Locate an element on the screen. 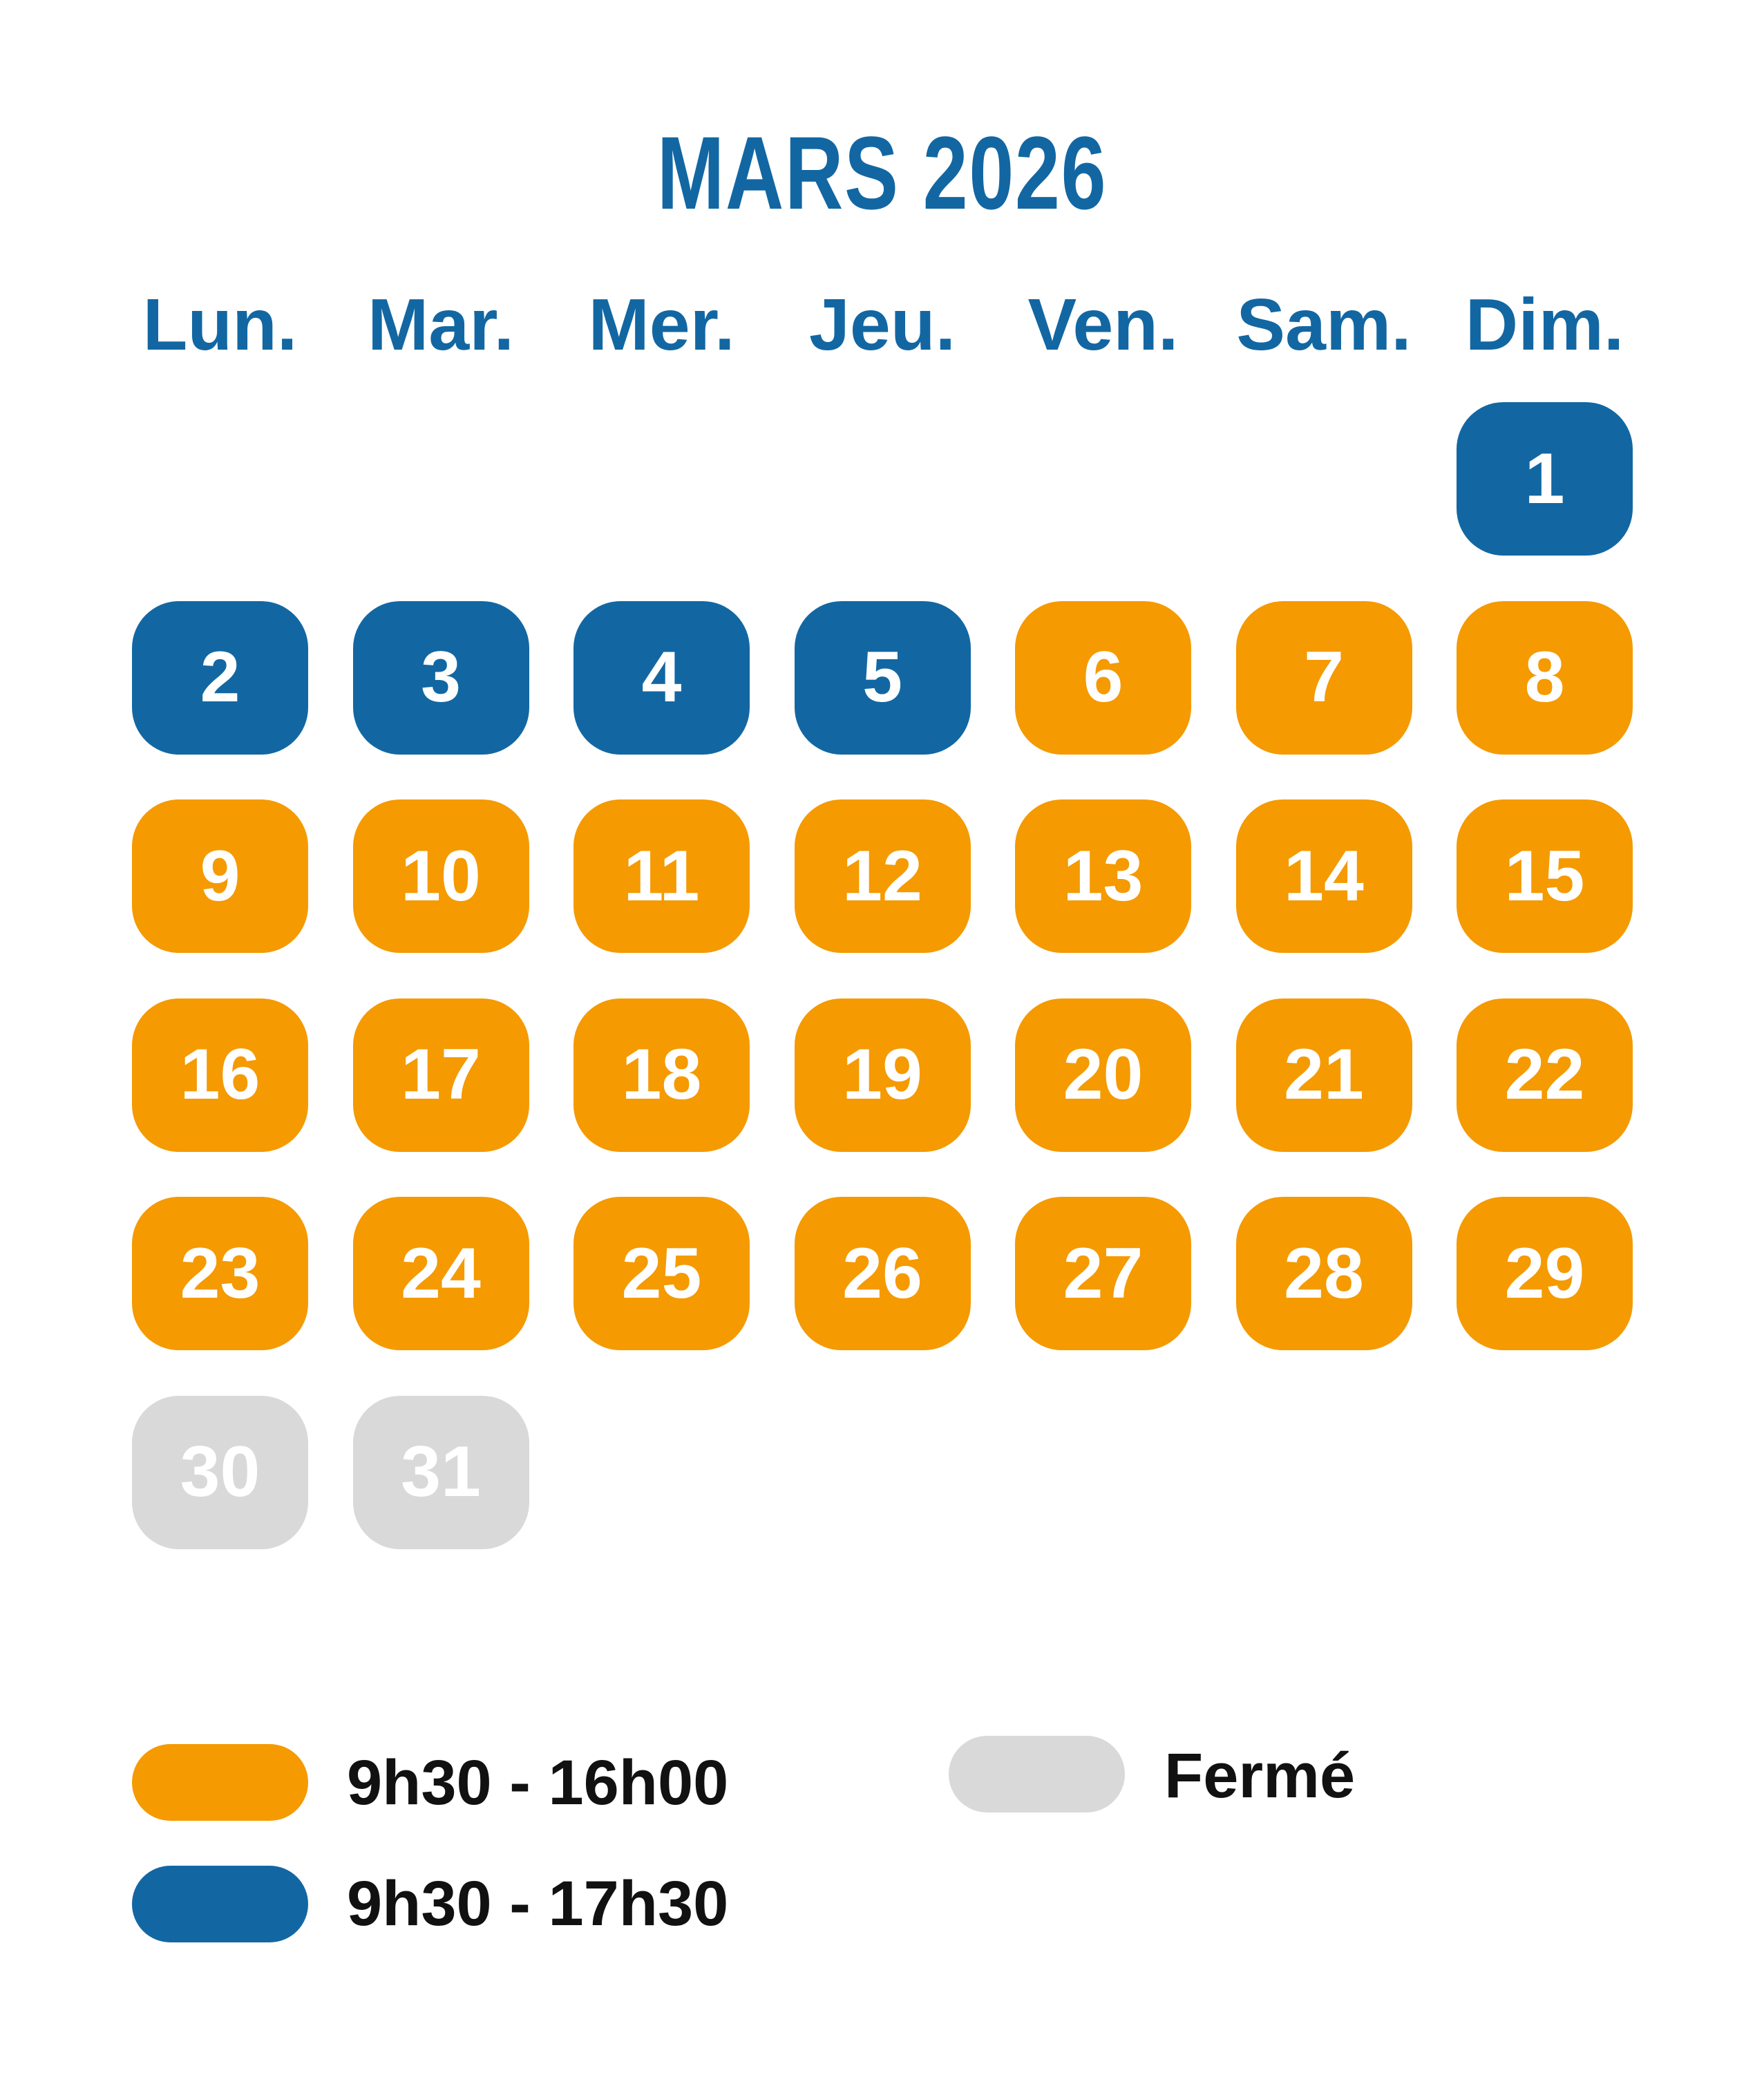 The image size is (1764, 2073). day-number: 2 is located at coordinates (220, 677).